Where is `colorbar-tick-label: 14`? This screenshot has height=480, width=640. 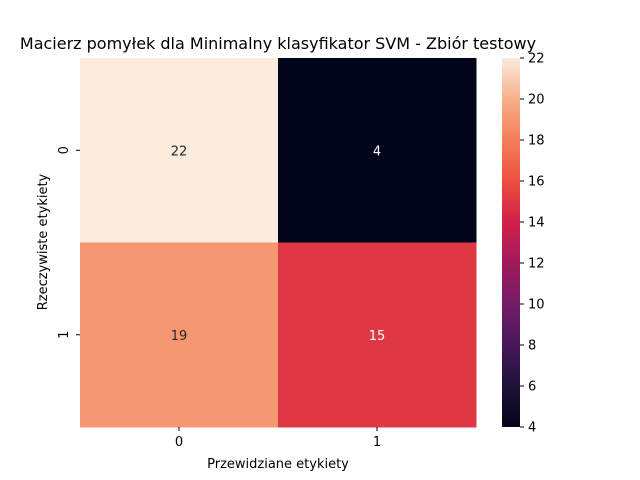 colorbar-tick-label: 14 is located at coordinates (536, 223).